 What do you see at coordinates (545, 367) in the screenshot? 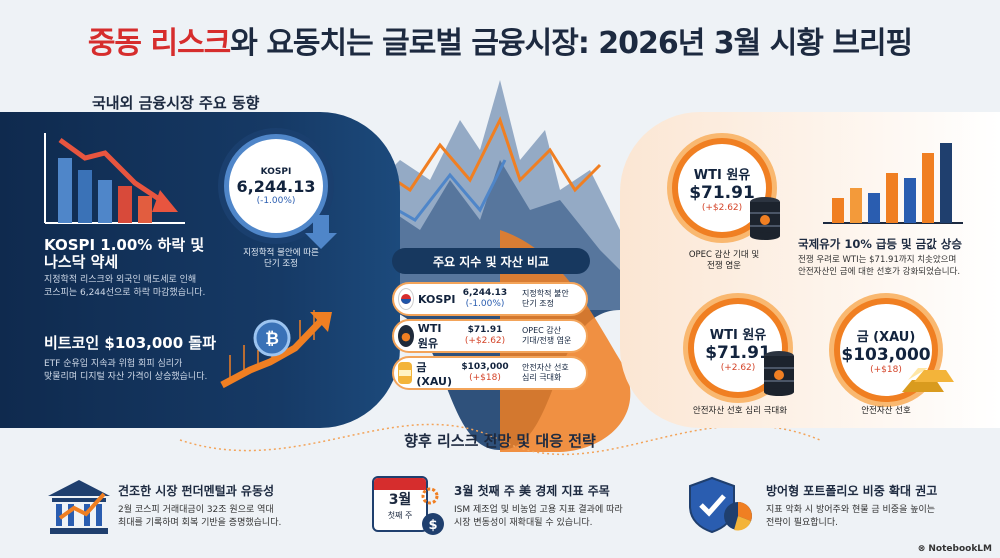
I see `compare-row-note-1: 안전자산 선호` at bounding box center [545, 367].